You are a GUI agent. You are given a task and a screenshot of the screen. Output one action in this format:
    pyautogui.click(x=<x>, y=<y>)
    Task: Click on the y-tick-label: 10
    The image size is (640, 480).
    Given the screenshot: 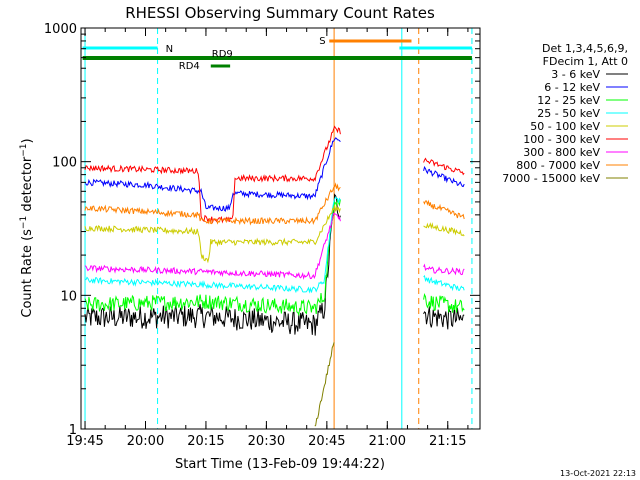 What is the action you would take?
    pyautogui.click(x=68, y=296)
    